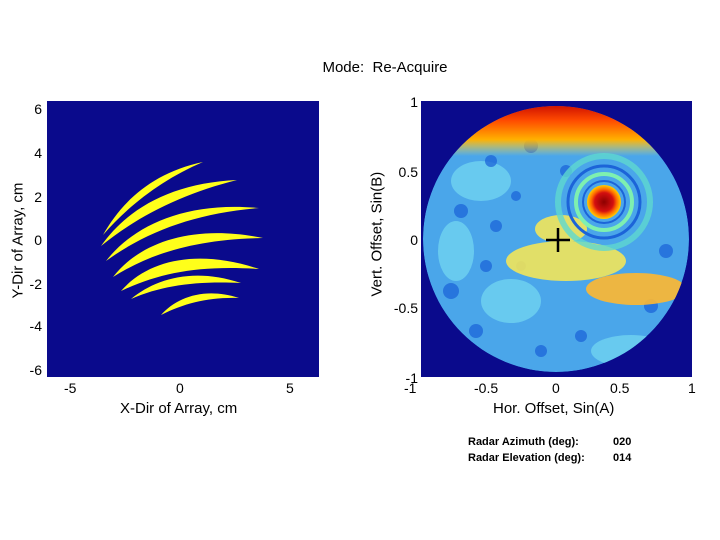  I want to click on beam-xlabel: Hor. Offset, Sin(A), so click(554, 408).